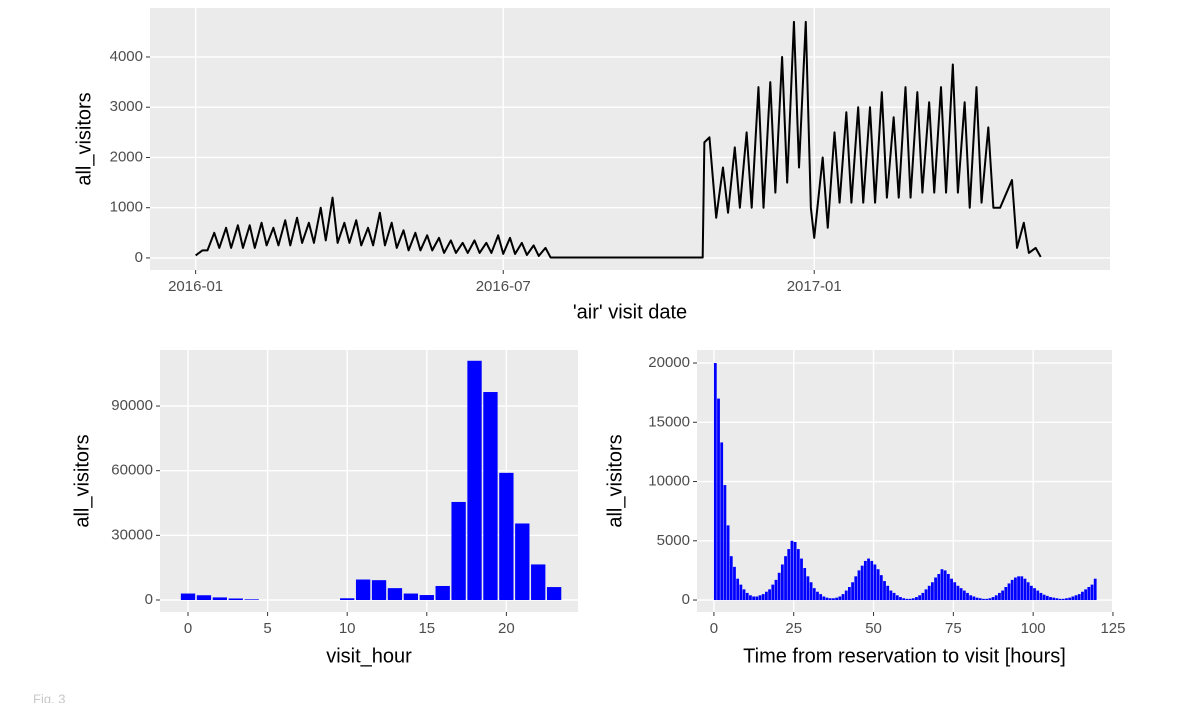 The width and height of the screenshot is (1197, 703). What do you see at coordinates (126, 106) in the screenshot?
I see `y-tick-label: 3000` at bounding box center [126, 106].